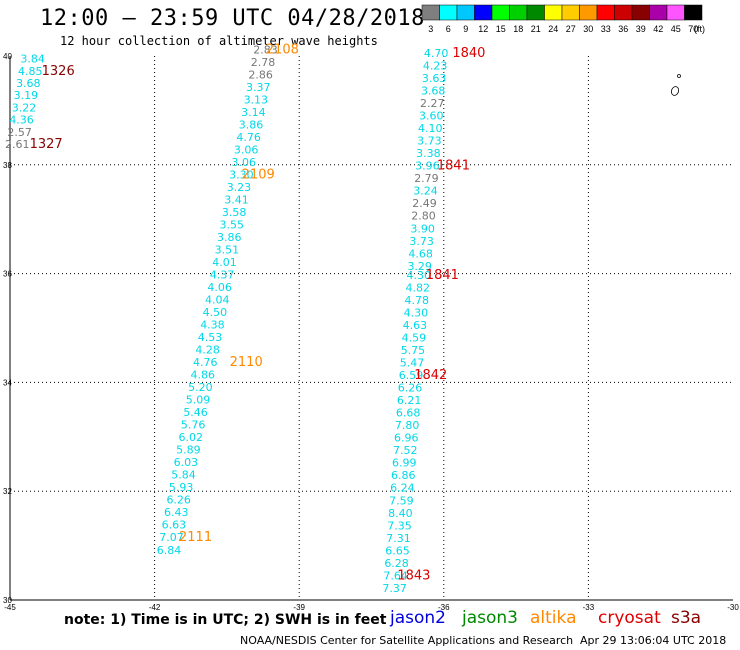 The width and height of the screenshot is (740, 650). Describe the element at coordinates (186, 462) in the screenshot. I see `wave-height-label: 6.03` at that location.